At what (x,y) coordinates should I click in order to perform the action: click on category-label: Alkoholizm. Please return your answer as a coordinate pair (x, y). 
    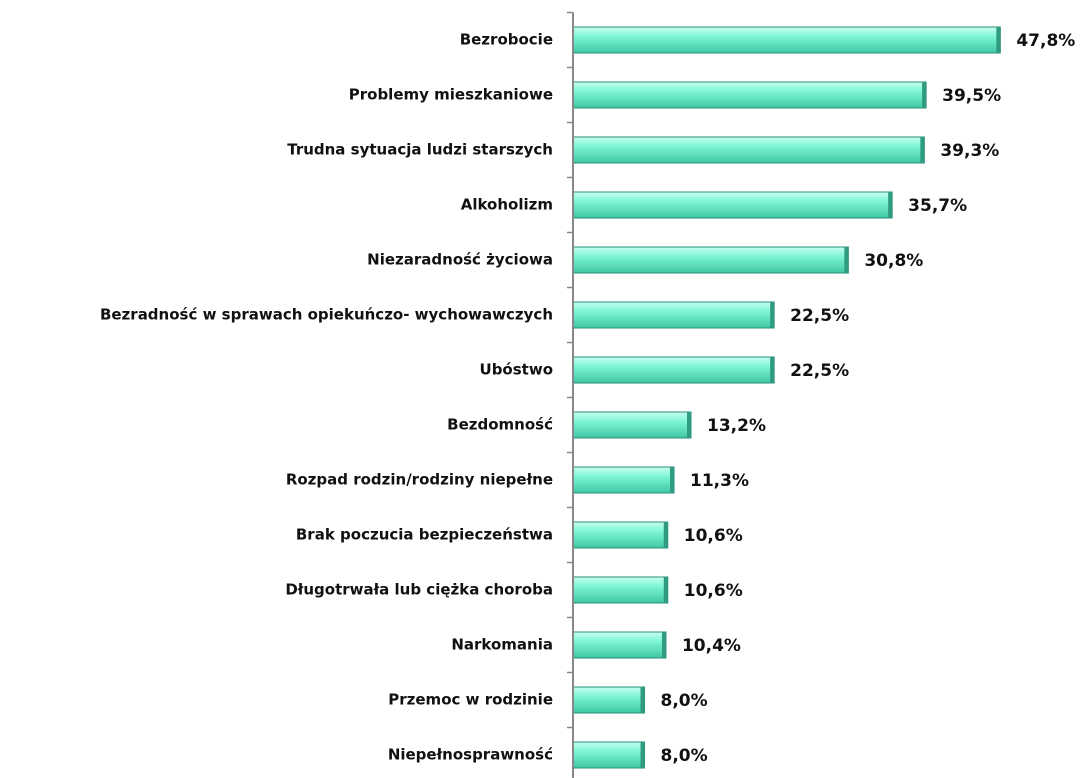
    Looking at the image, I should click on (507, 205).